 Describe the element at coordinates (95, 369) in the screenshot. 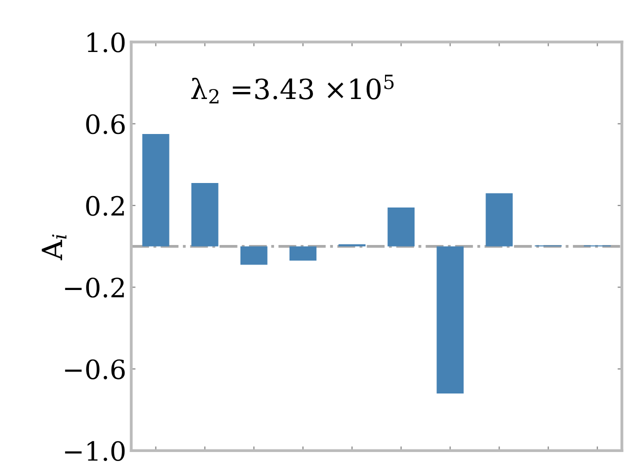

I see `y-tick-label: −0.6` at that location.